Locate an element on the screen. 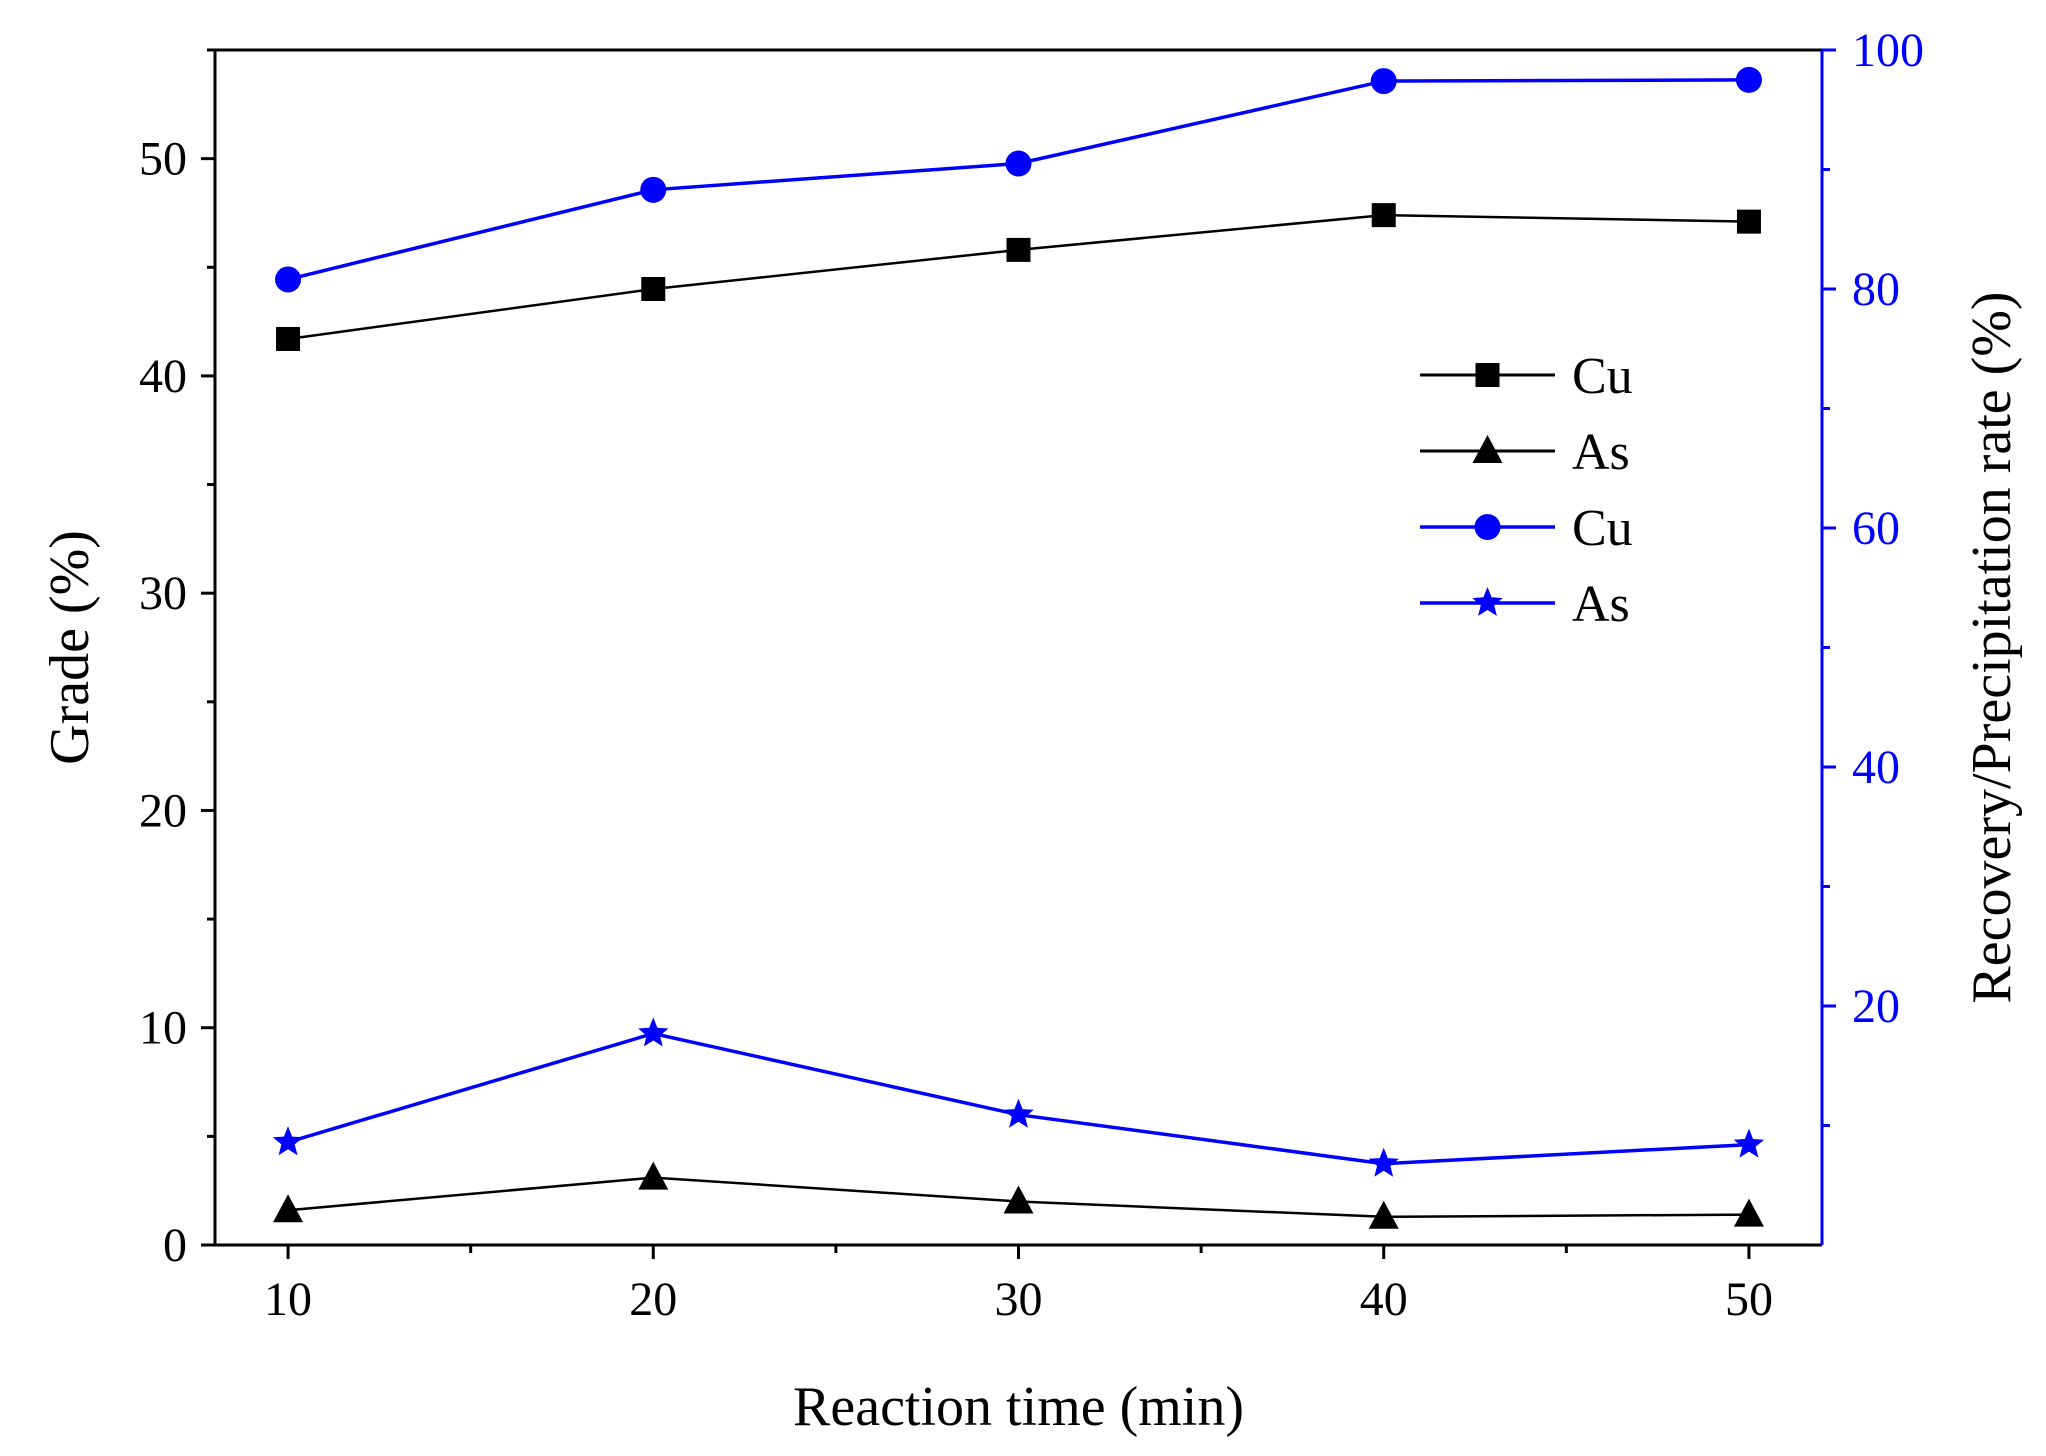 The width and height of the screenshot is (2046, 1456). series-line-right-as is located at coordinates (1018, 1098).